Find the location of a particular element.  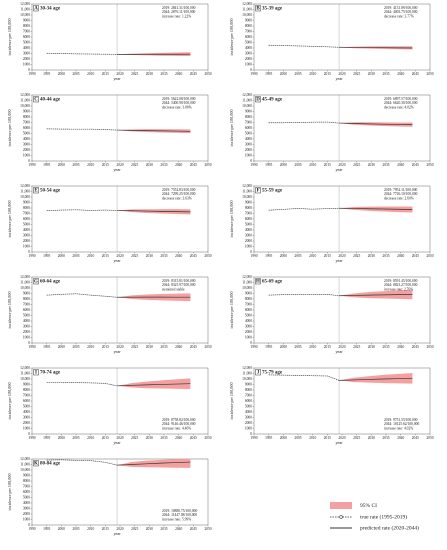

panel-letter: I is located at coordinates (36, 373).